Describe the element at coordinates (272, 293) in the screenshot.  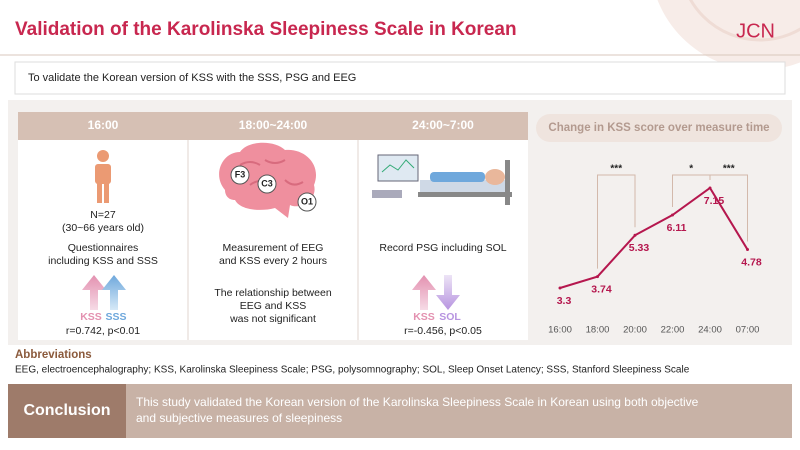
I see `note: The relationship between` at that location.